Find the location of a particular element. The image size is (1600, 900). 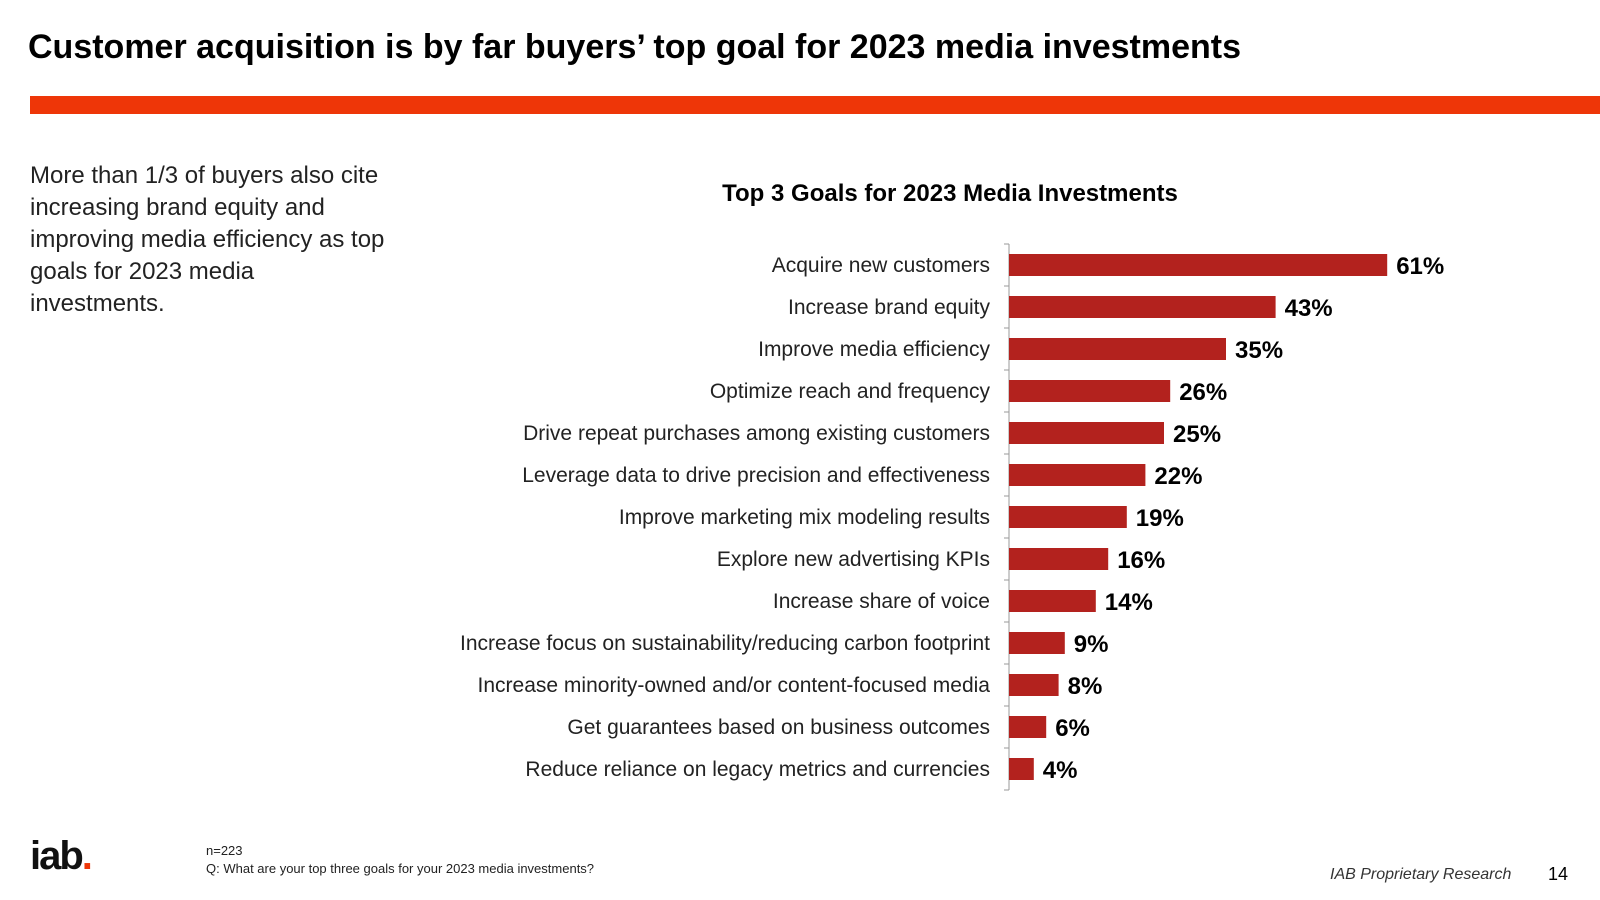

page-number: 14 is located at coordinates (1558, 874).